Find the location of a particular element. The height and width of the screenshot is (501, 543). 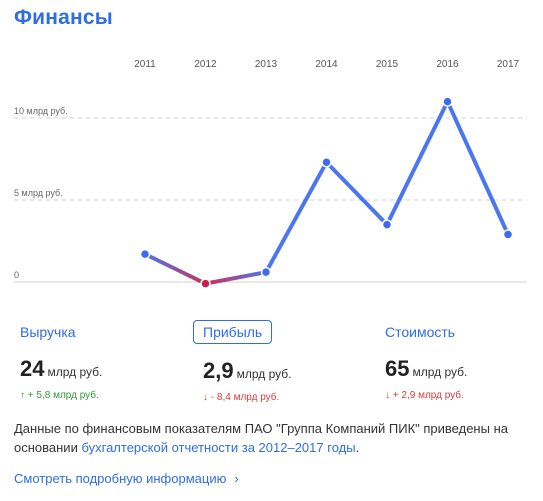

data-point-2016 is located at coordinates (447, 101).